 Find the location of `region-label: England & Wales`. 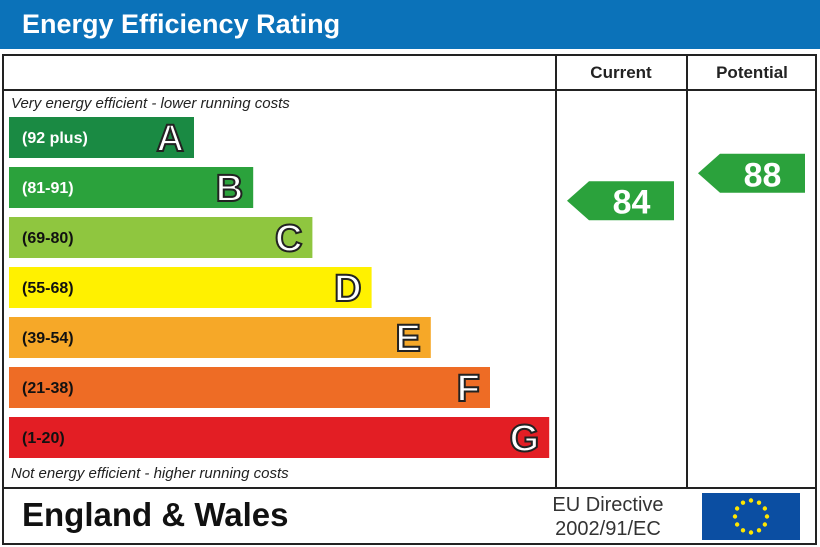

region-label: England & Wales is located at coordinates (155, 514).